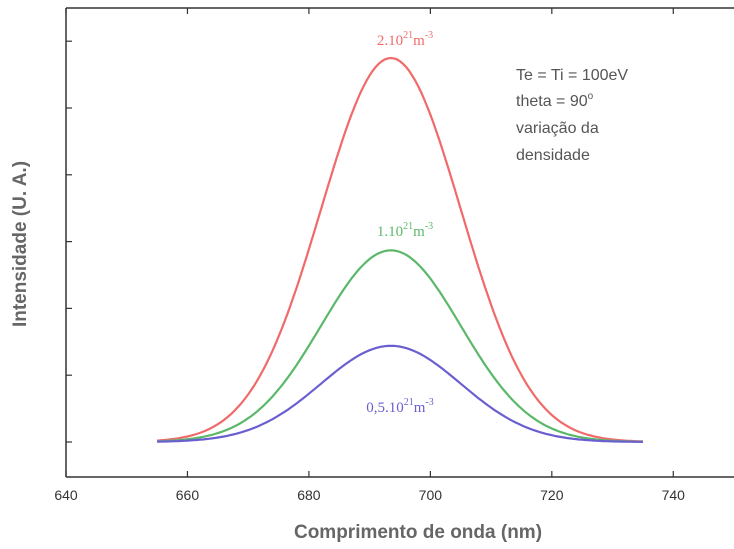 This screenshot has width=734, height=549. Describe the element at coordinates (557, 128) in the screenshot. I see `annotation-variation: variação da` at that location.